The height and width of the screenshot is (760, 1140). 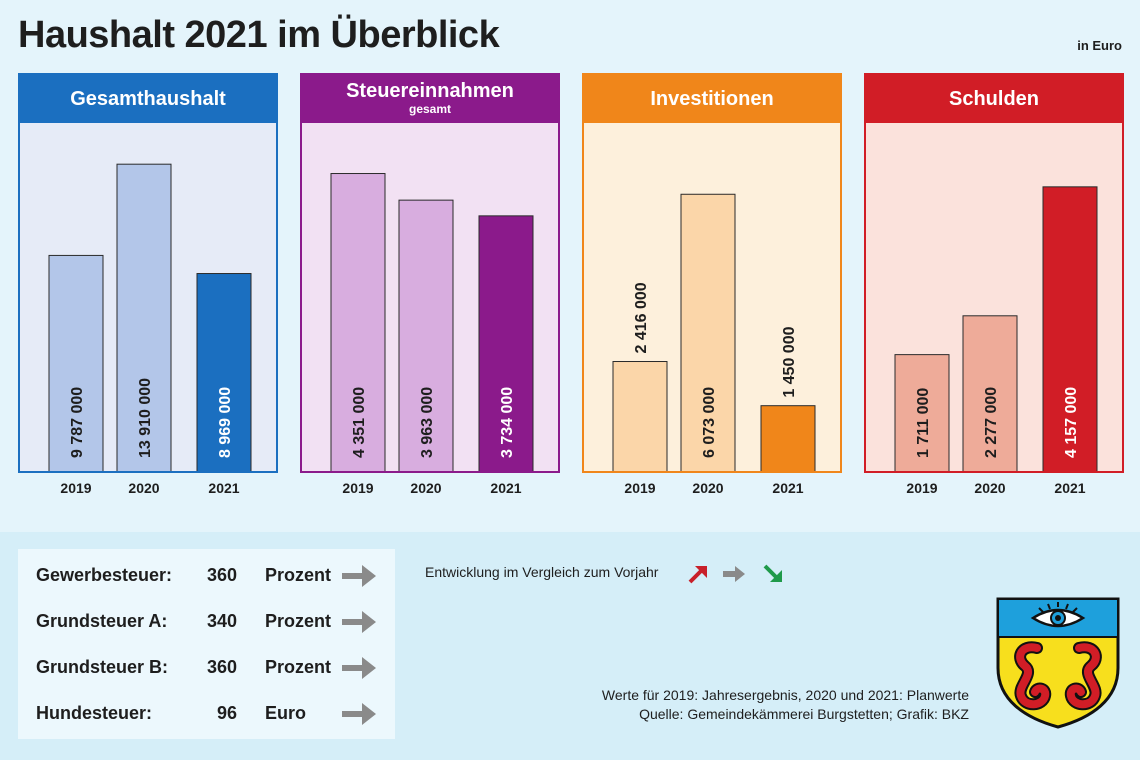 What do you see at coordinates (206, 714) in the screenshot?
I see `tax-row-hundesteuer: Hundesteuer: 96 Euro` at bounding box center [206, 714].